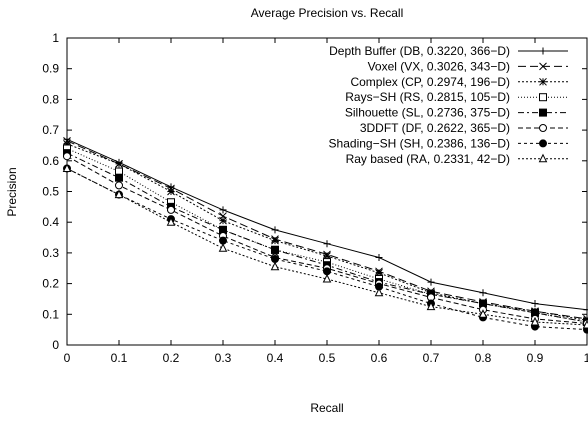 The height and width of the screenshot is (425, 588). What do you see at coordinates (419, 143) in the screenshot?
I see `legend-label: Shading−SH (SH, 0.2386, 136−D)` at bounding box center [419, 143].